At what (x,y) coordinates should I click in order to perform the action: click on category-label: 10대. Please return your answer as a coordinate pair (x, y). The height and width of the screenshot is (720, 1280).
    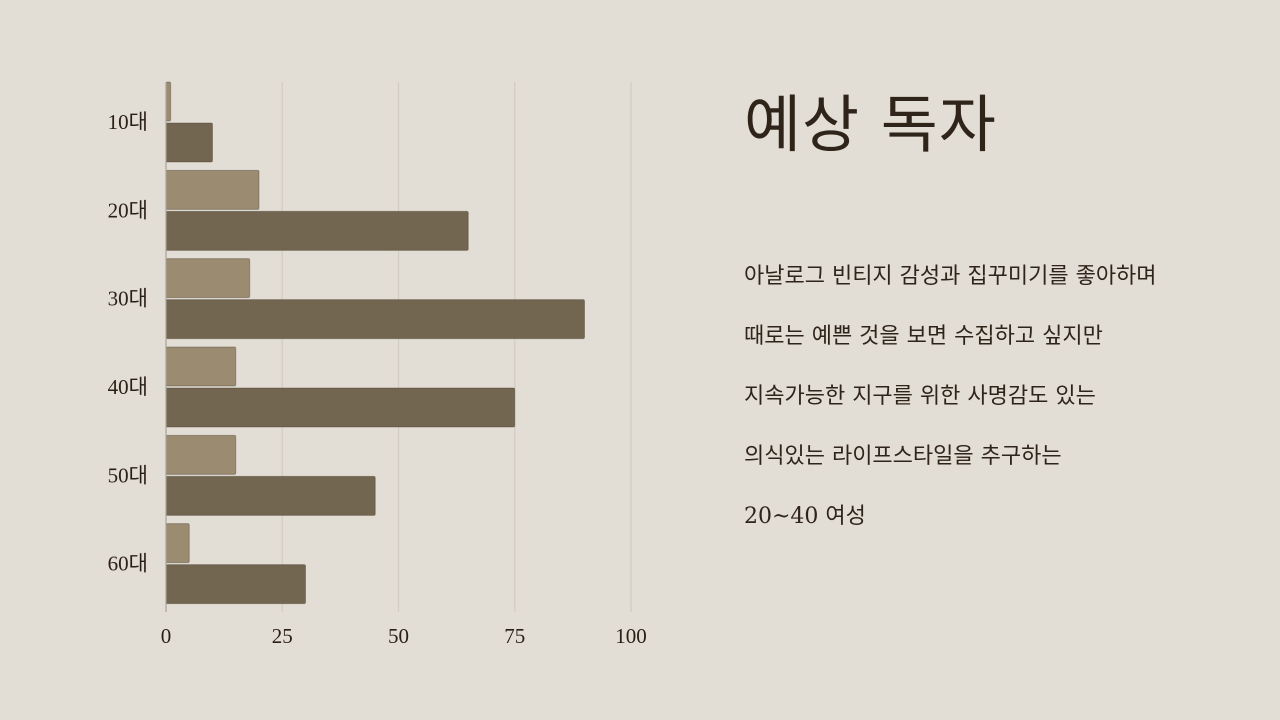
    Looking at the image, I should click on (128, 122).